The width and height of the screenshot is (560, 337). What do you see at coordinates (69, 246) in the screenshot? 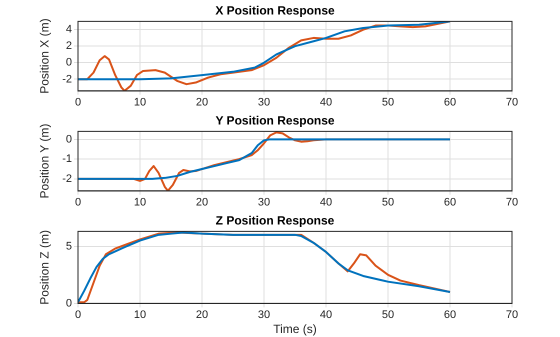
I see `y-tick-label: 5` at bounding box center [69, 246].